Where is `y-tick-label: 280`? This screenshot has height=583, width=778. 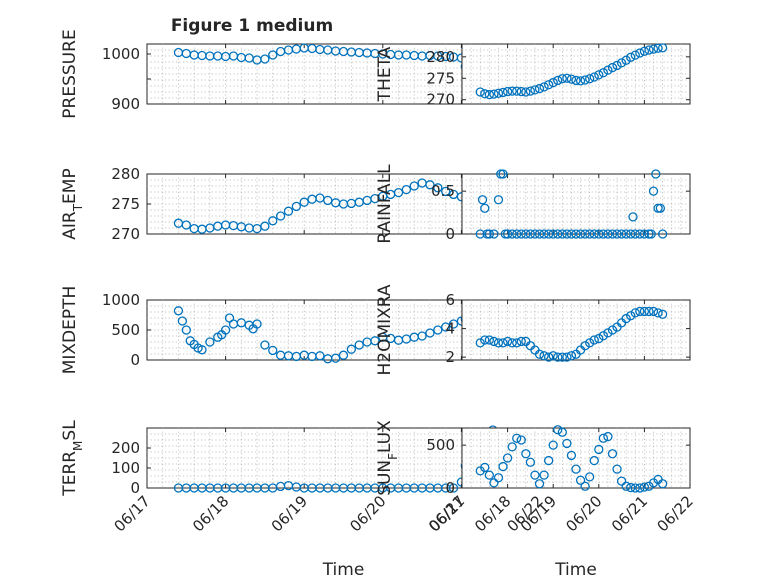 y-tick-label: 280 is located at coordinates (125, 174).